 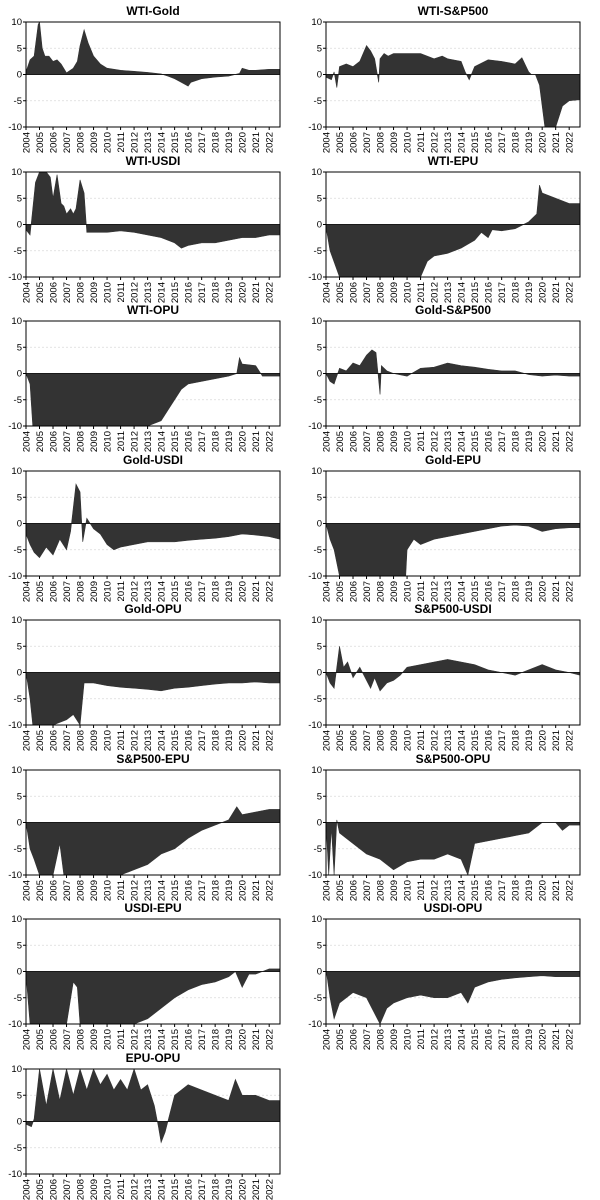 What do you see at coordinates (152, 908) in the screenshot?
I see `chart-title: USDI-EPU` at bounding box center [152, 908].